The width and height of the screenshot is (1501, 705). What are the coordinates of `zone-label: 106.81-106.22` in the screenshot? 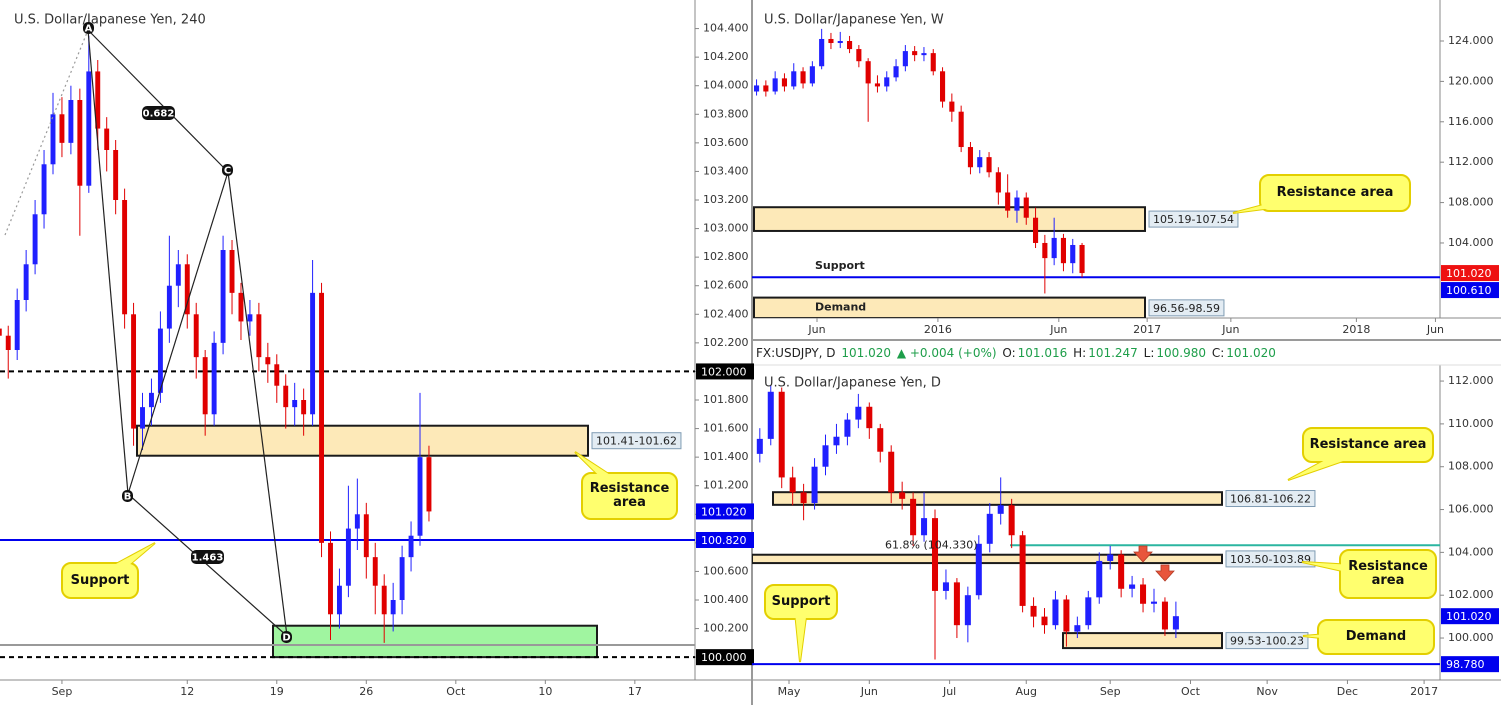 It's located at (1270, 499).